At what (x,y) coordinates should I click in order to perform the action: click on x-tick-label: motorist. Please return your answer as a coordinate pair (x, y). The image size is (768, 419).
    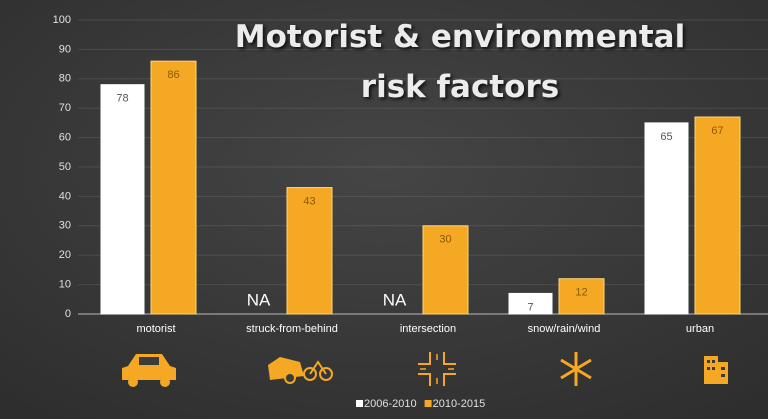
    Looking at the image, I should click on (155, 329).